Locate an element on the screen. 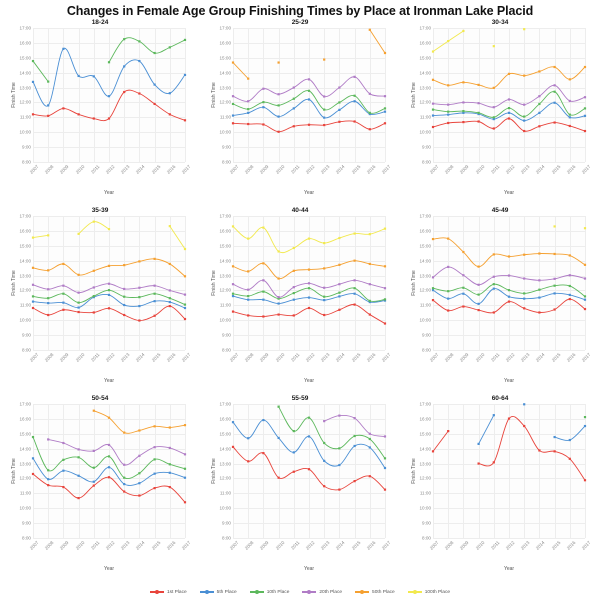  series-line-10th-place is located at coordinates (147, 50).